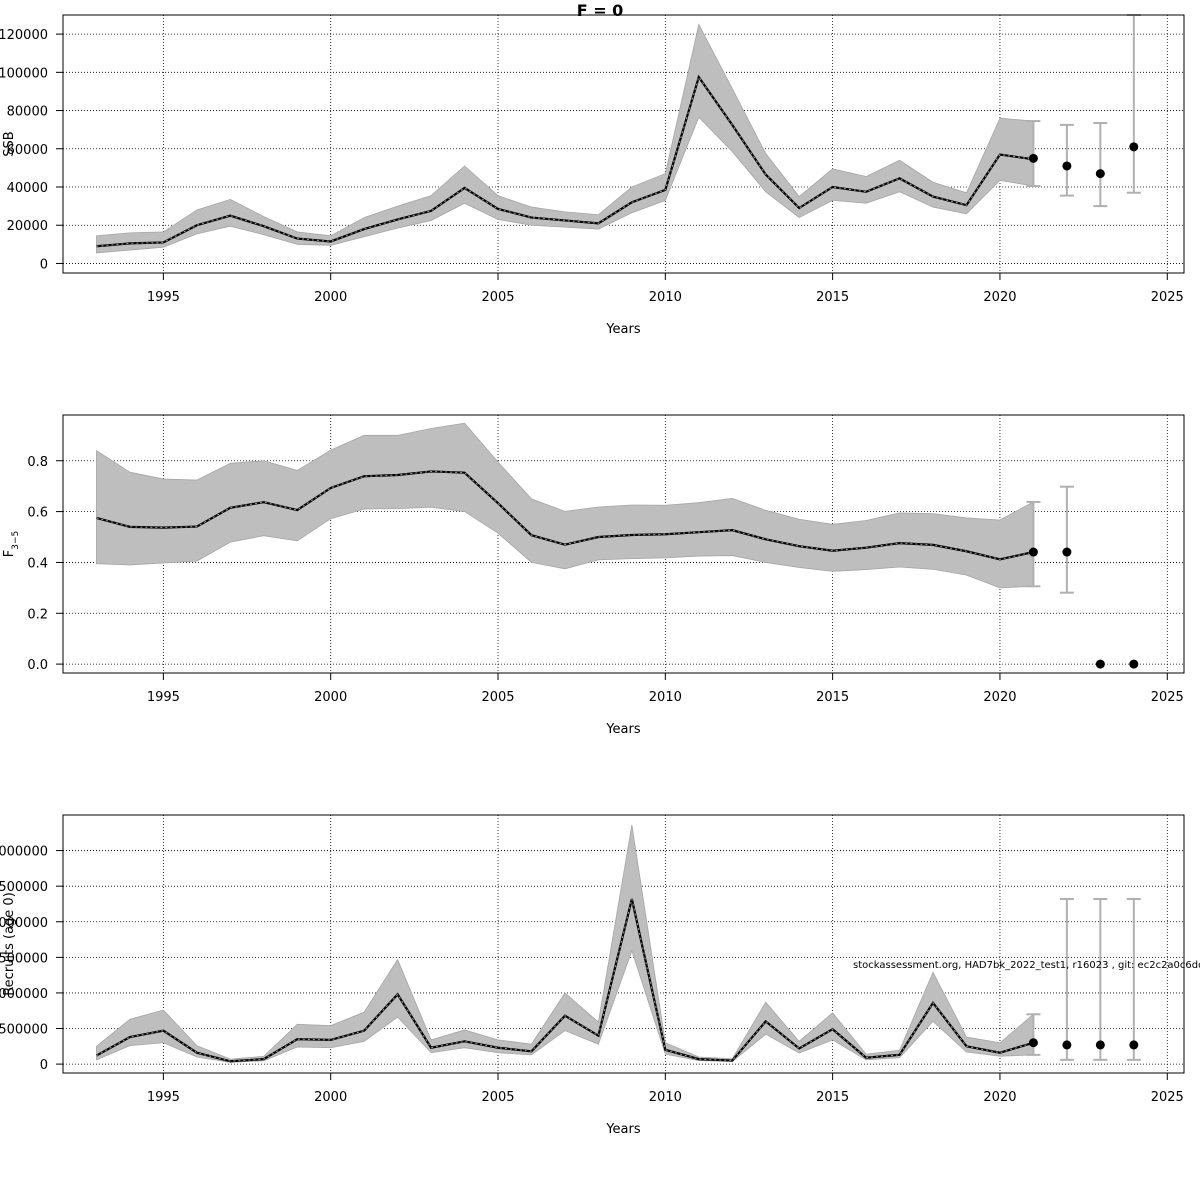 This screenshot has width=1200, height=1200. Describe the element at coordinates (27, 226) in the screenshot. I see `chart-0-ytick-label-1: 20000` at that location.